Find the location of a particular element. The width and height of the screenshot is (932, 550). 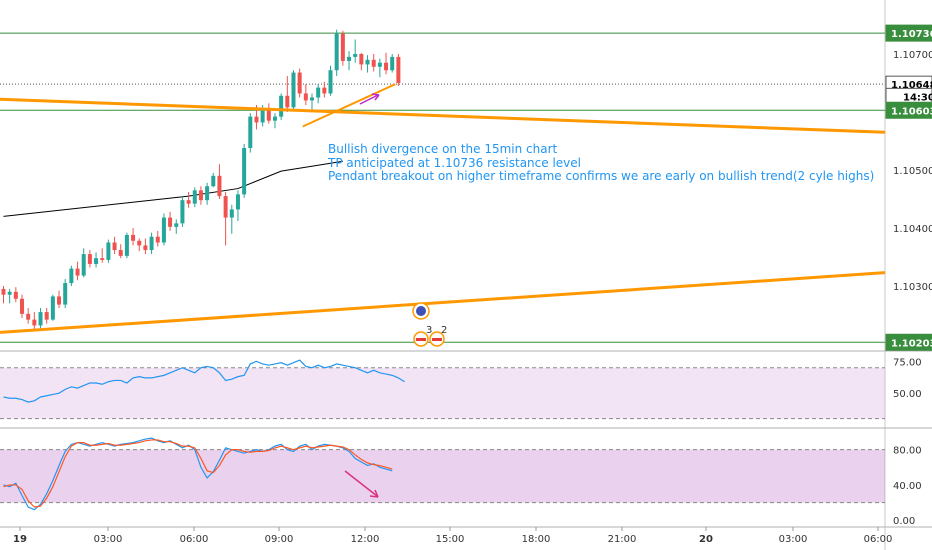

price-badge-label: 14:30 is located at coordinates (917, 97).